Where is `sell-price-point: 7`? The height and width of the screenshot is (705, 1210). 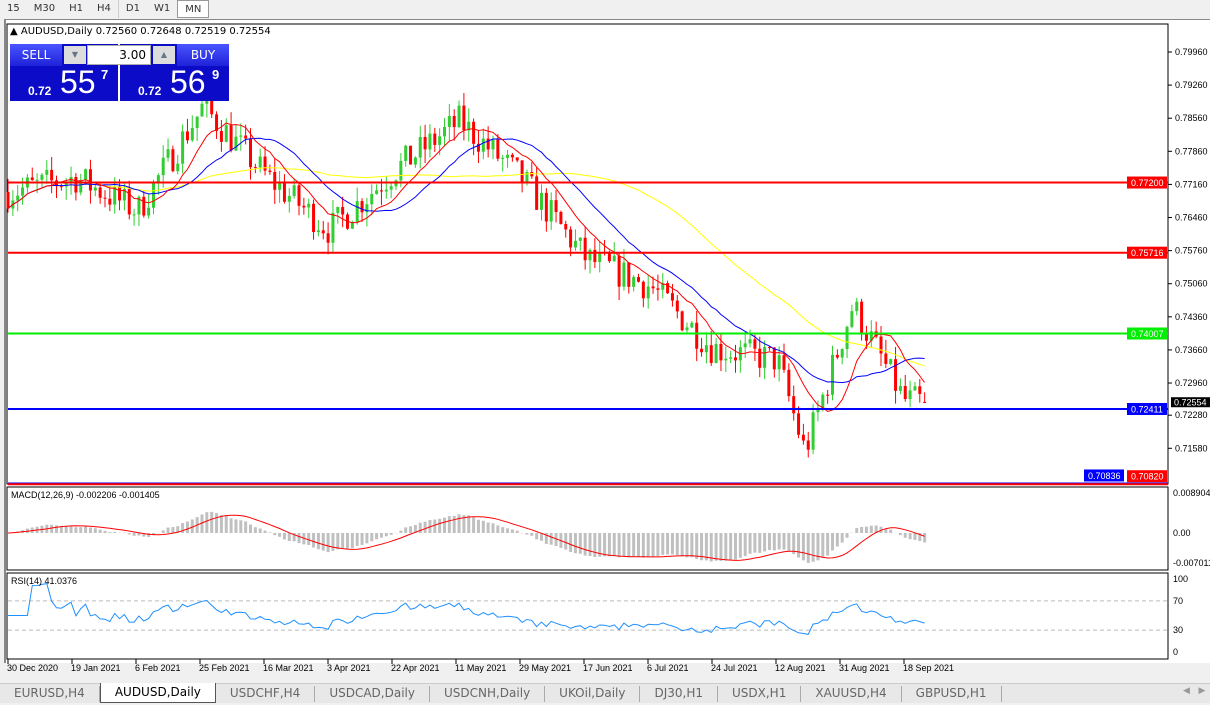 sell-price-point: 7 is located at coordinates (105, 74).